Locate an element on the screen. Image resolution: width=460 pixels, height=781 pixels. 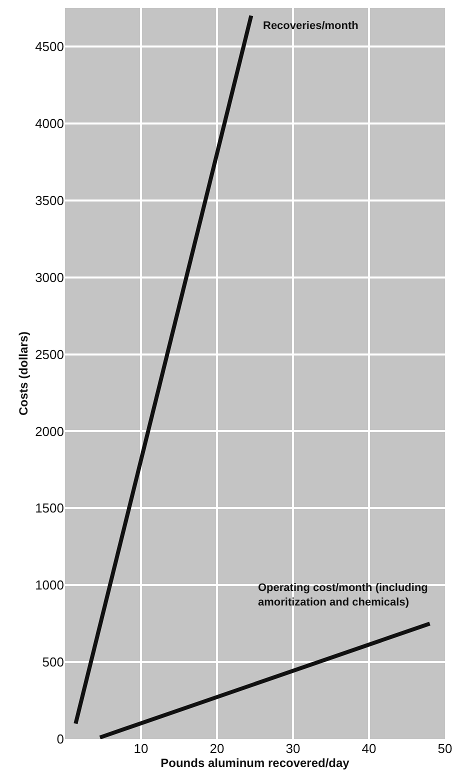
y-tick-label: 0 is located at coordinates (60, 739).